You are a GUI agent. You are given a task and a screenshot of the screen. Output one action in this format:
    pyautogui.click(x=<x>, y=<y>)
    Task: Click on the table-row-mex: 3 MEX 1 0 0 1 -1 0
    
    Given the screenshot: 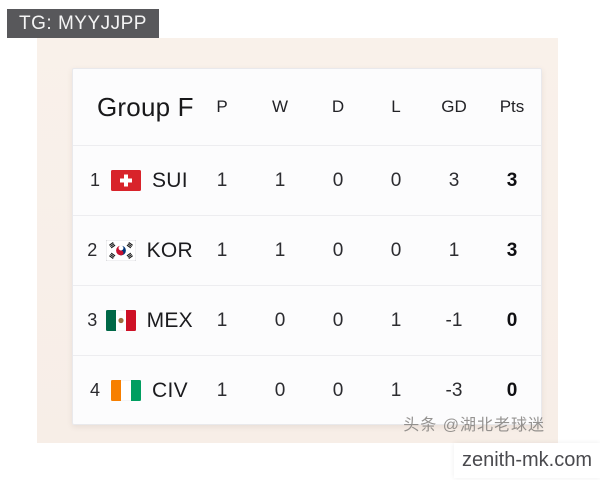 What is the action you would take?
    pyautogui.click(x=307, y=320)
    